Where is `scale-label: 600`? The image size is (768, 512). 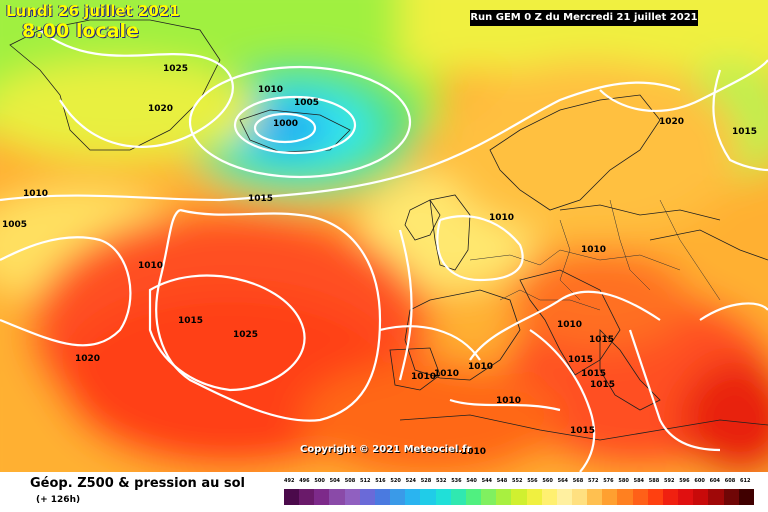 scale-label: 600 is located at coordinates (699, 481).